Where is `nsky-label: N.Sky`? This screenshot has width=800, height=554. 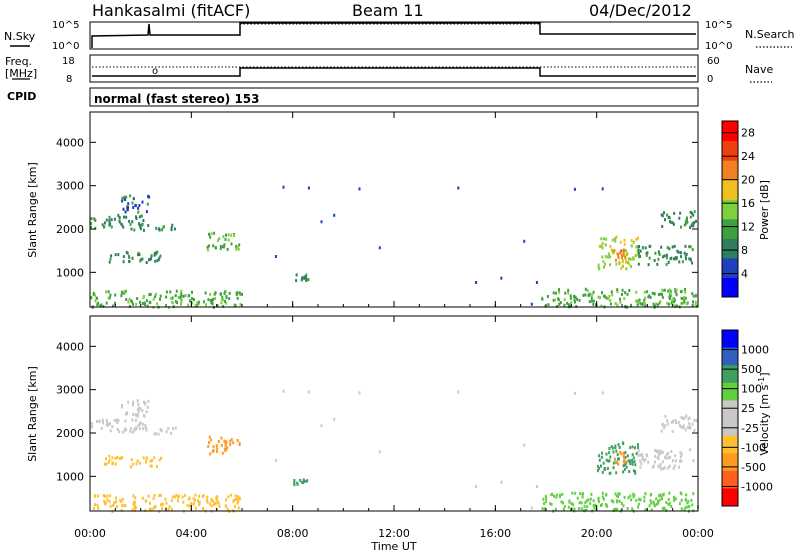 nsky-label: N.Sky is located at coordinates (20, 36).